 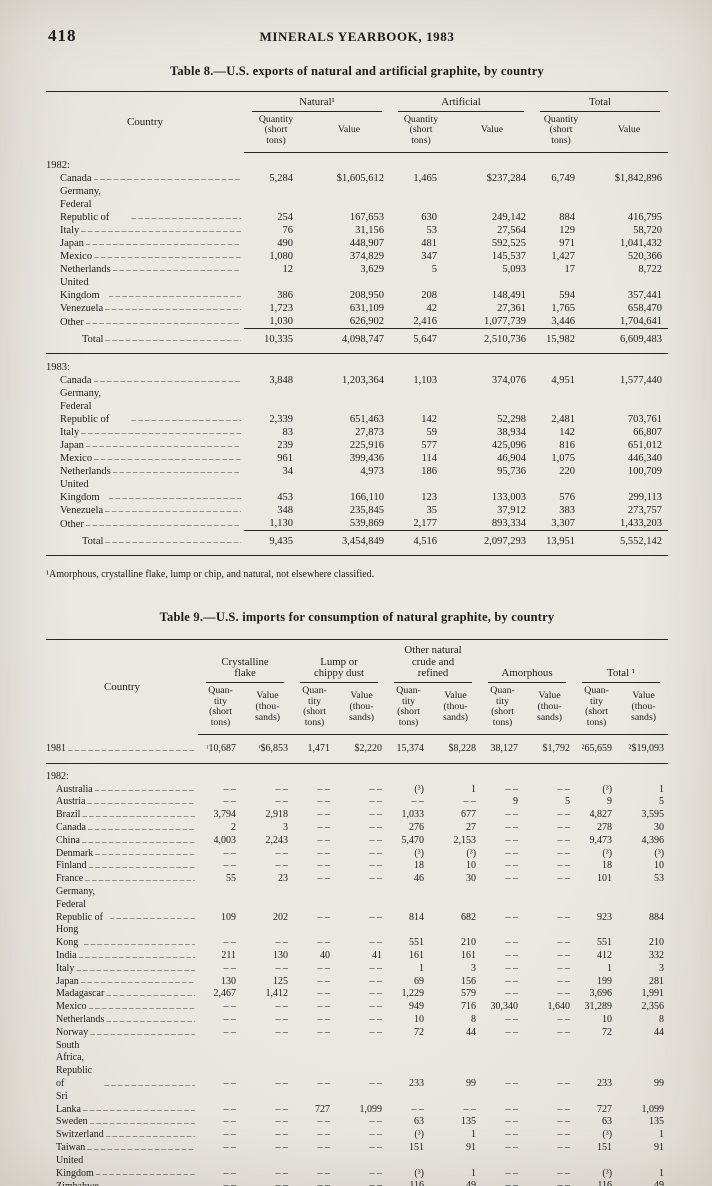 What do you see at coordinates (122, 841) in the screenshot?
I see `row-label-cell: China` at bounding box center [122, 841].